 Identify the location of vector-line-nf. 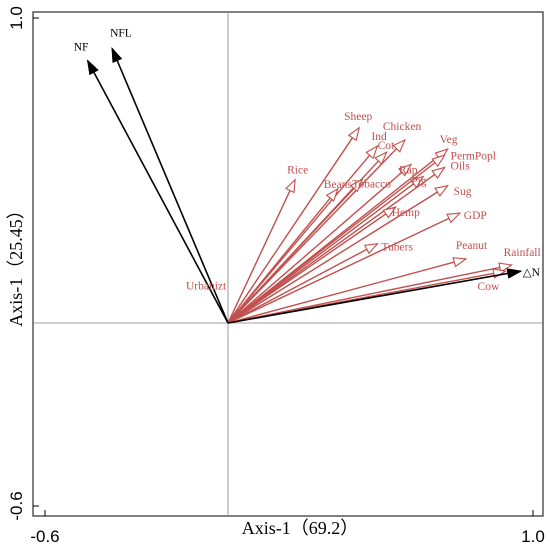
(157, 192).